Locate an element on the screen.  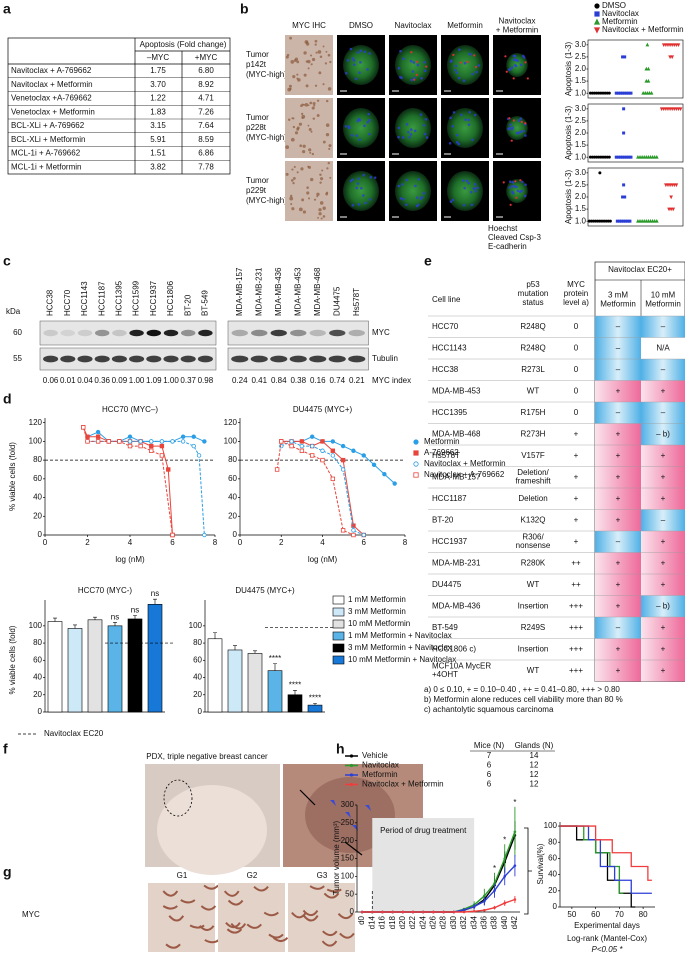
x-tick-label: d26 is located at coordinates (433, 922).